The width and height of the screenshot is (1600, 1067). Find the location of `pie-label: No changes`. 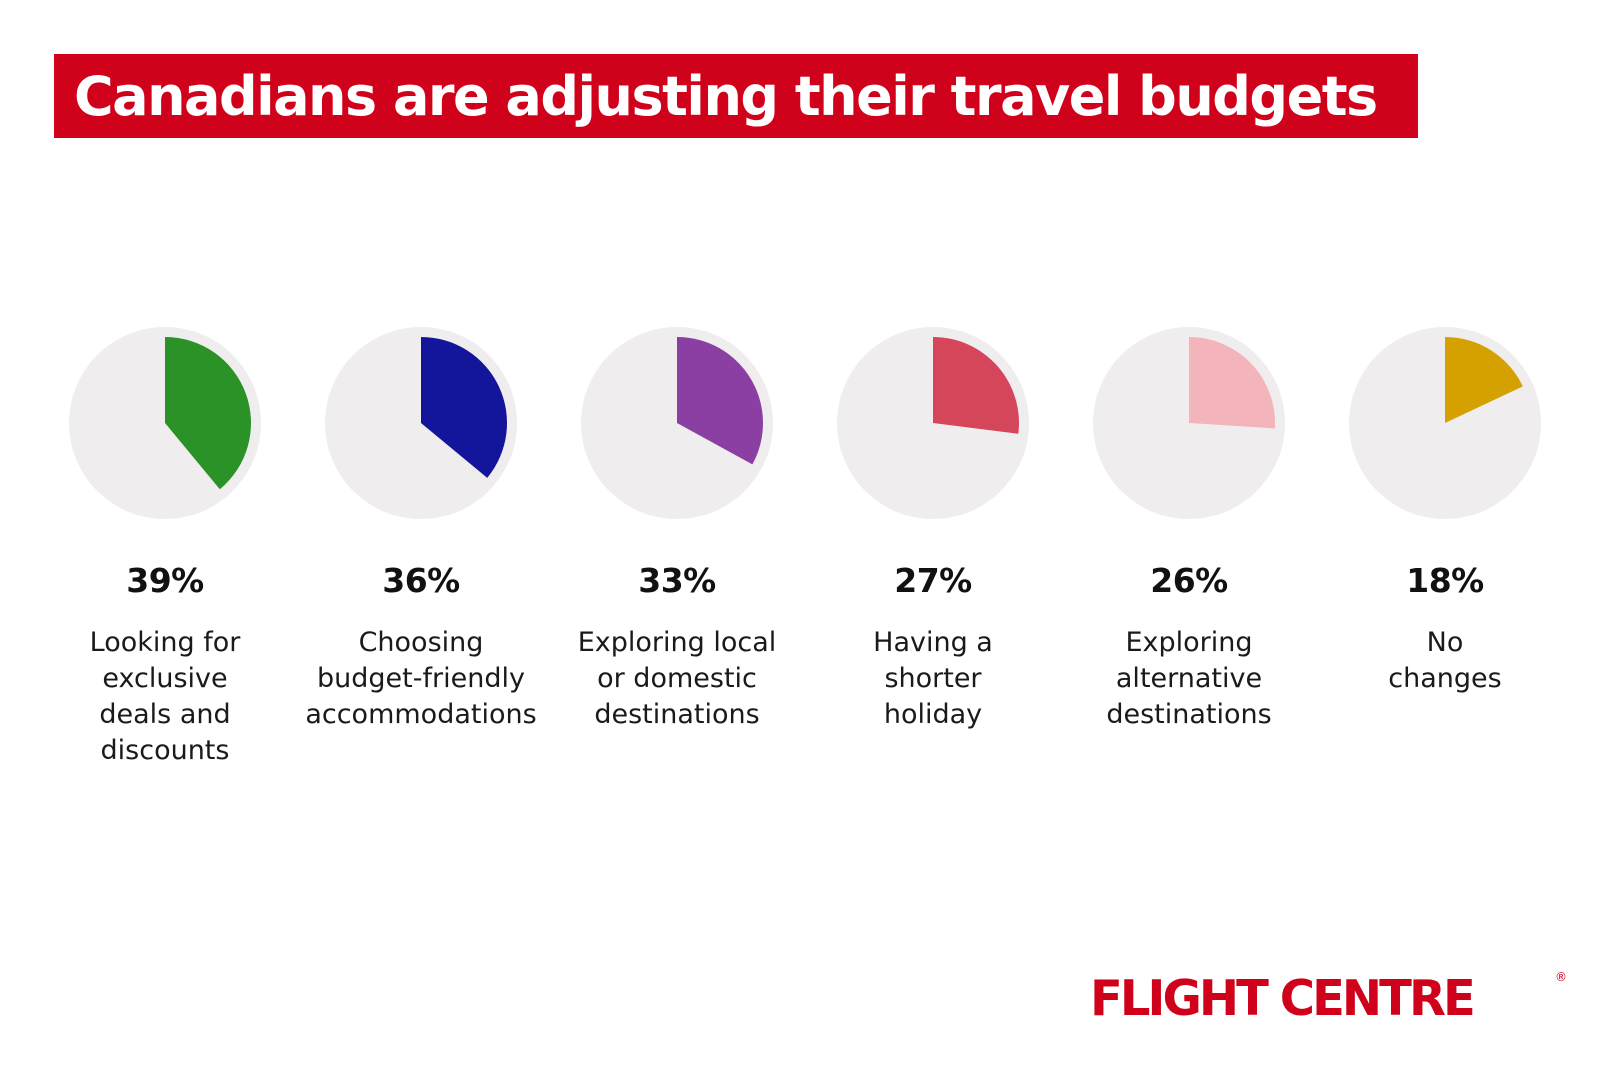

pie-label: No changes is located at coordinates (1445, 660).